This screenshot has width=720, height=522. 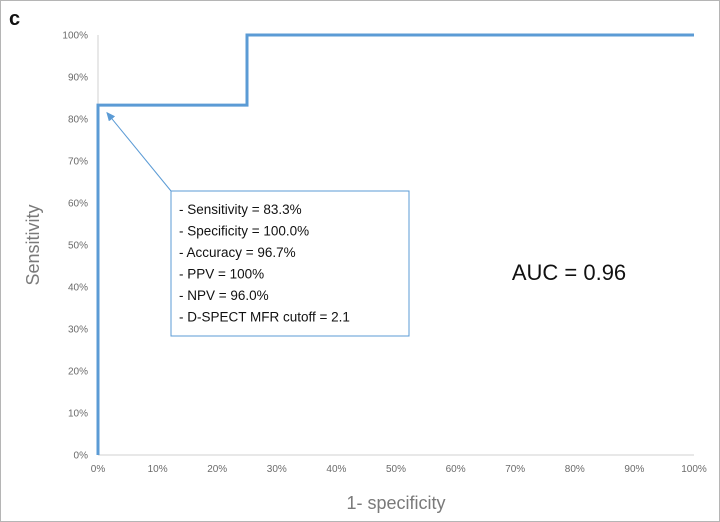 What do you see at coordinates (78, 78) in the screenshot?
I see `y-tick-label: 90%` at bounding box center [78, 78].